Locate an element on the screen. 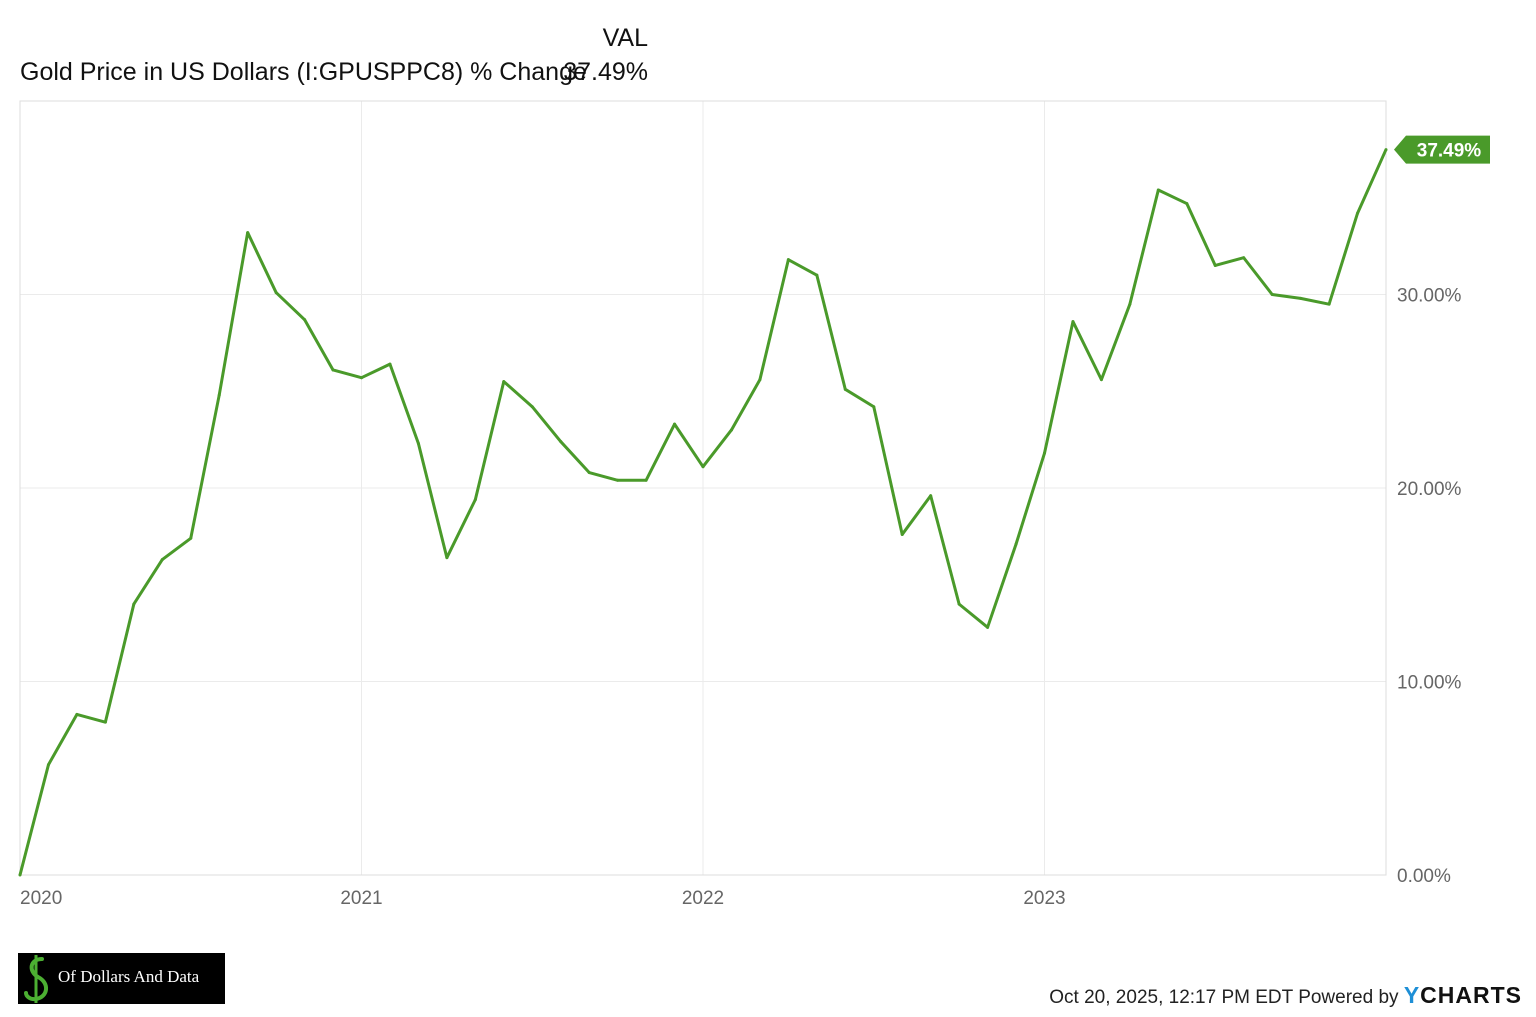 This screenshot has height=1017, width=1536. x-tick-label: 2020 is located at coordinates (41, 898).